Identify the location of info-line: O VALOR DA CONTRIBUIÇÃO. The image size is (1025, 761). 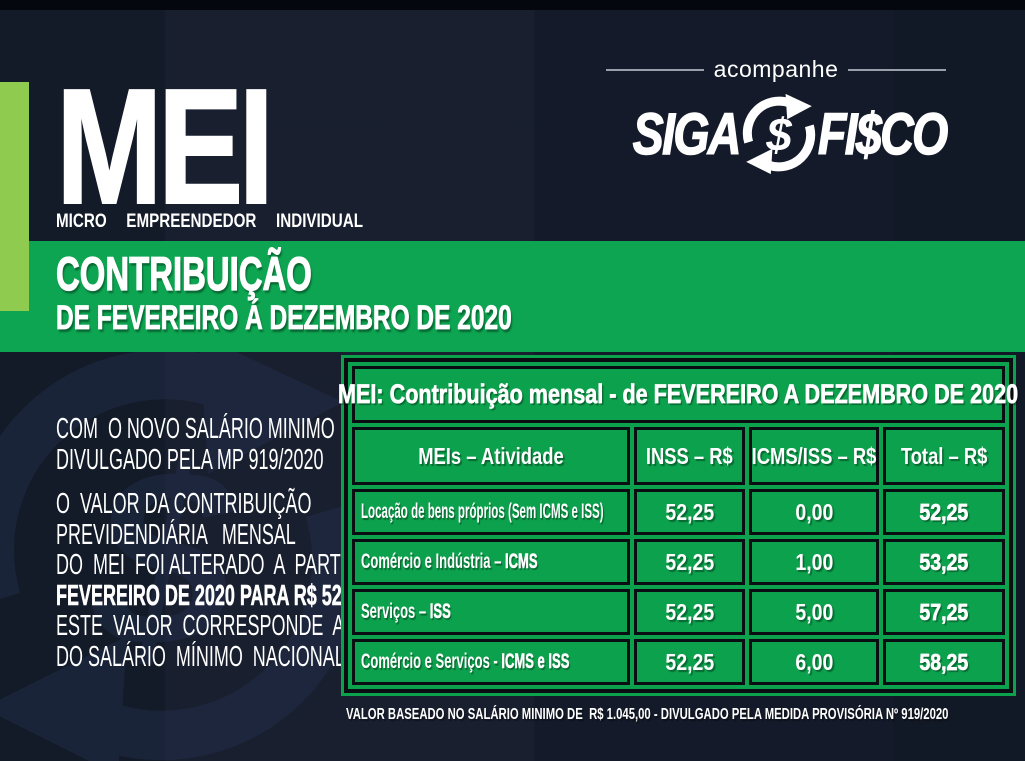
(184, 504).